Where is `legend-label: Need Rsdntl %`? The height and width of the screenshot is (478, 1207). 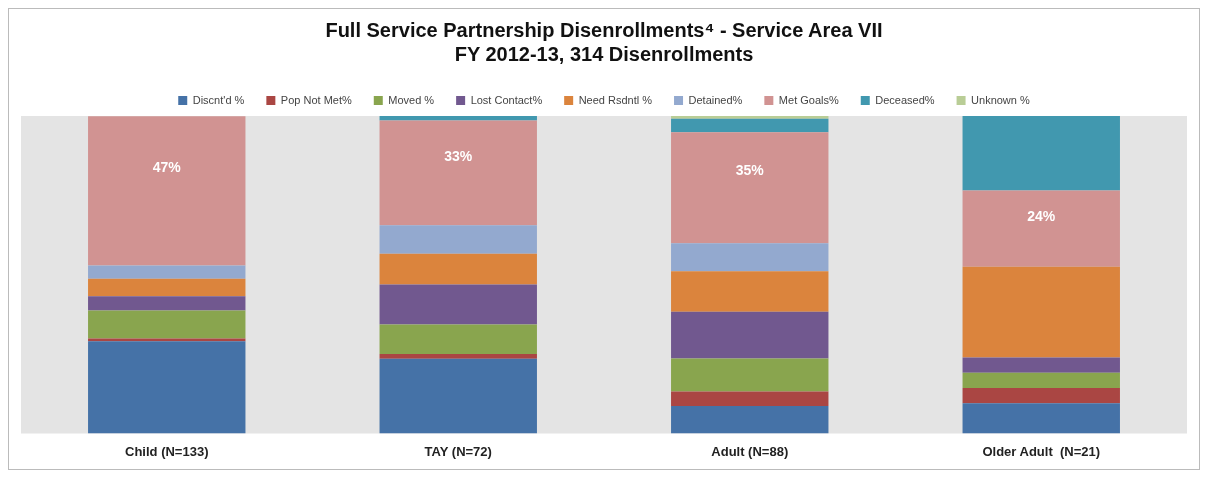
legend-label: Need Rsdntl % is located at coordinates (615, 99).